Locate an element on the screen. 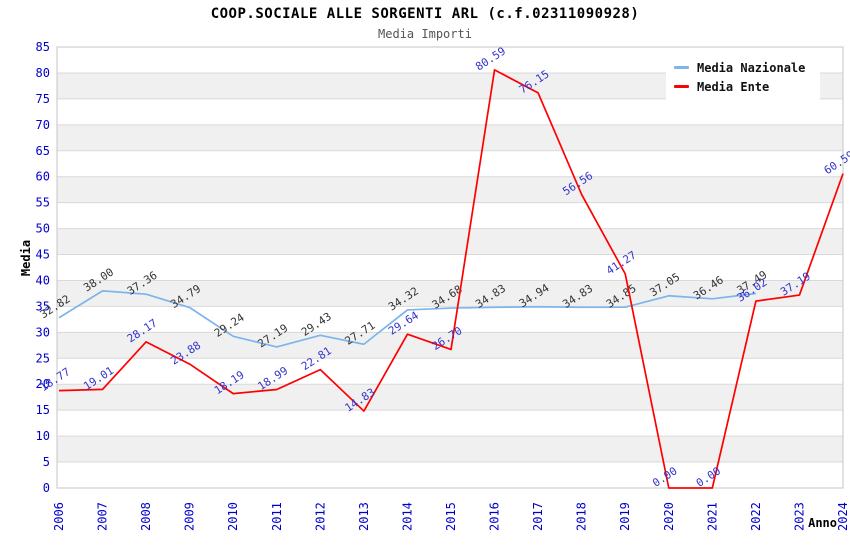 Image resolution: width=850 pixels, height=550 pixels. y-tick-label: 45 is located at coordinates (43, 255).